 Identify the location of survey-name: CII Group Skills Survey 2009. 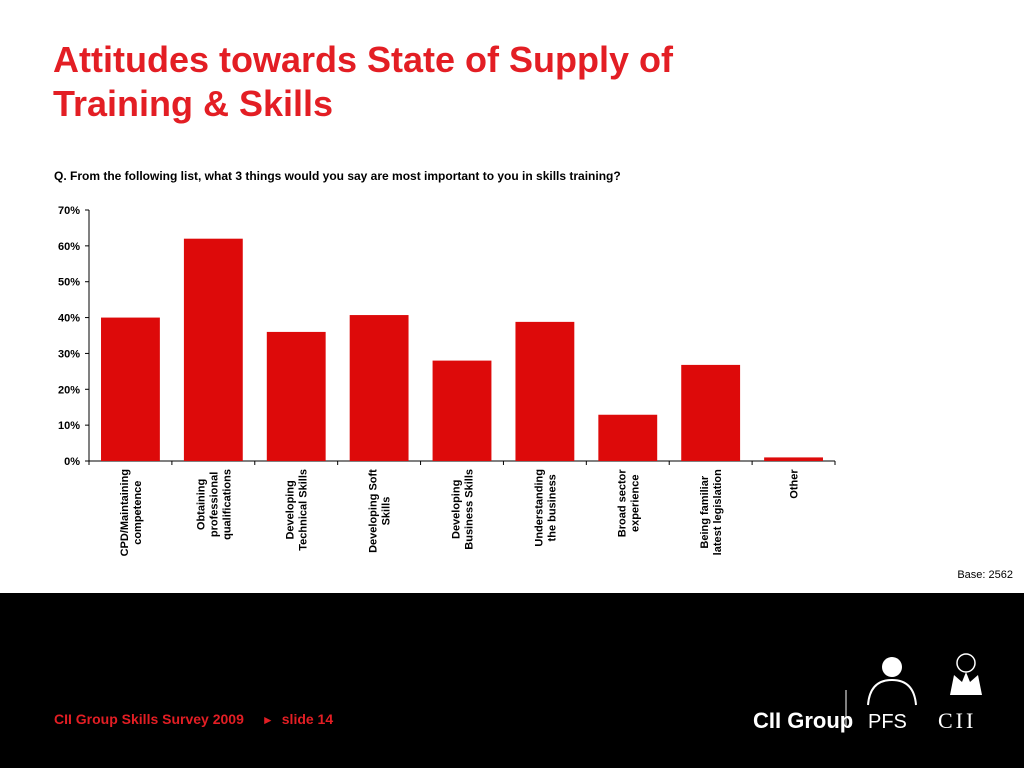
(149, 719).